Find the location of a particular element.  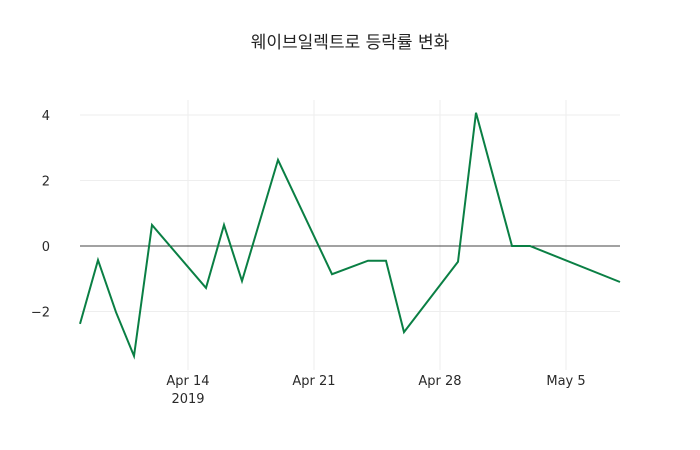

y-tick-label: −2 is located at coordinates (40, 313).